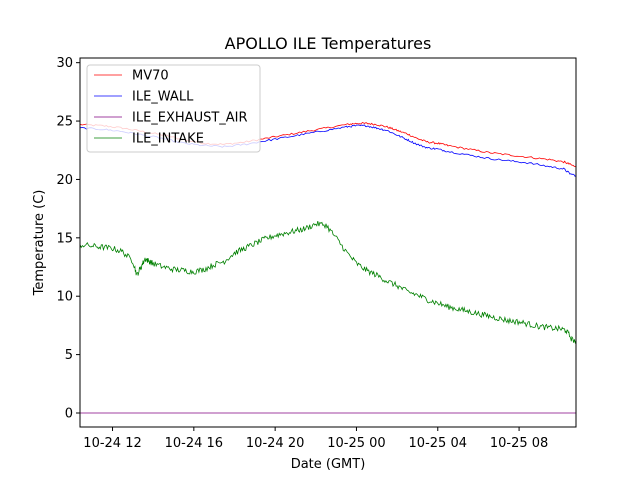 The image size is (640, 480). I want to click on series-line-mv70, so click(328, 145).